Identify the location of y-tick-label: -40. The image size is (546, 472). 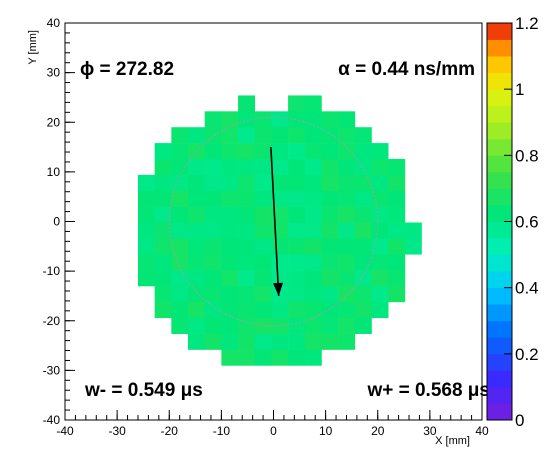
(52, 420).